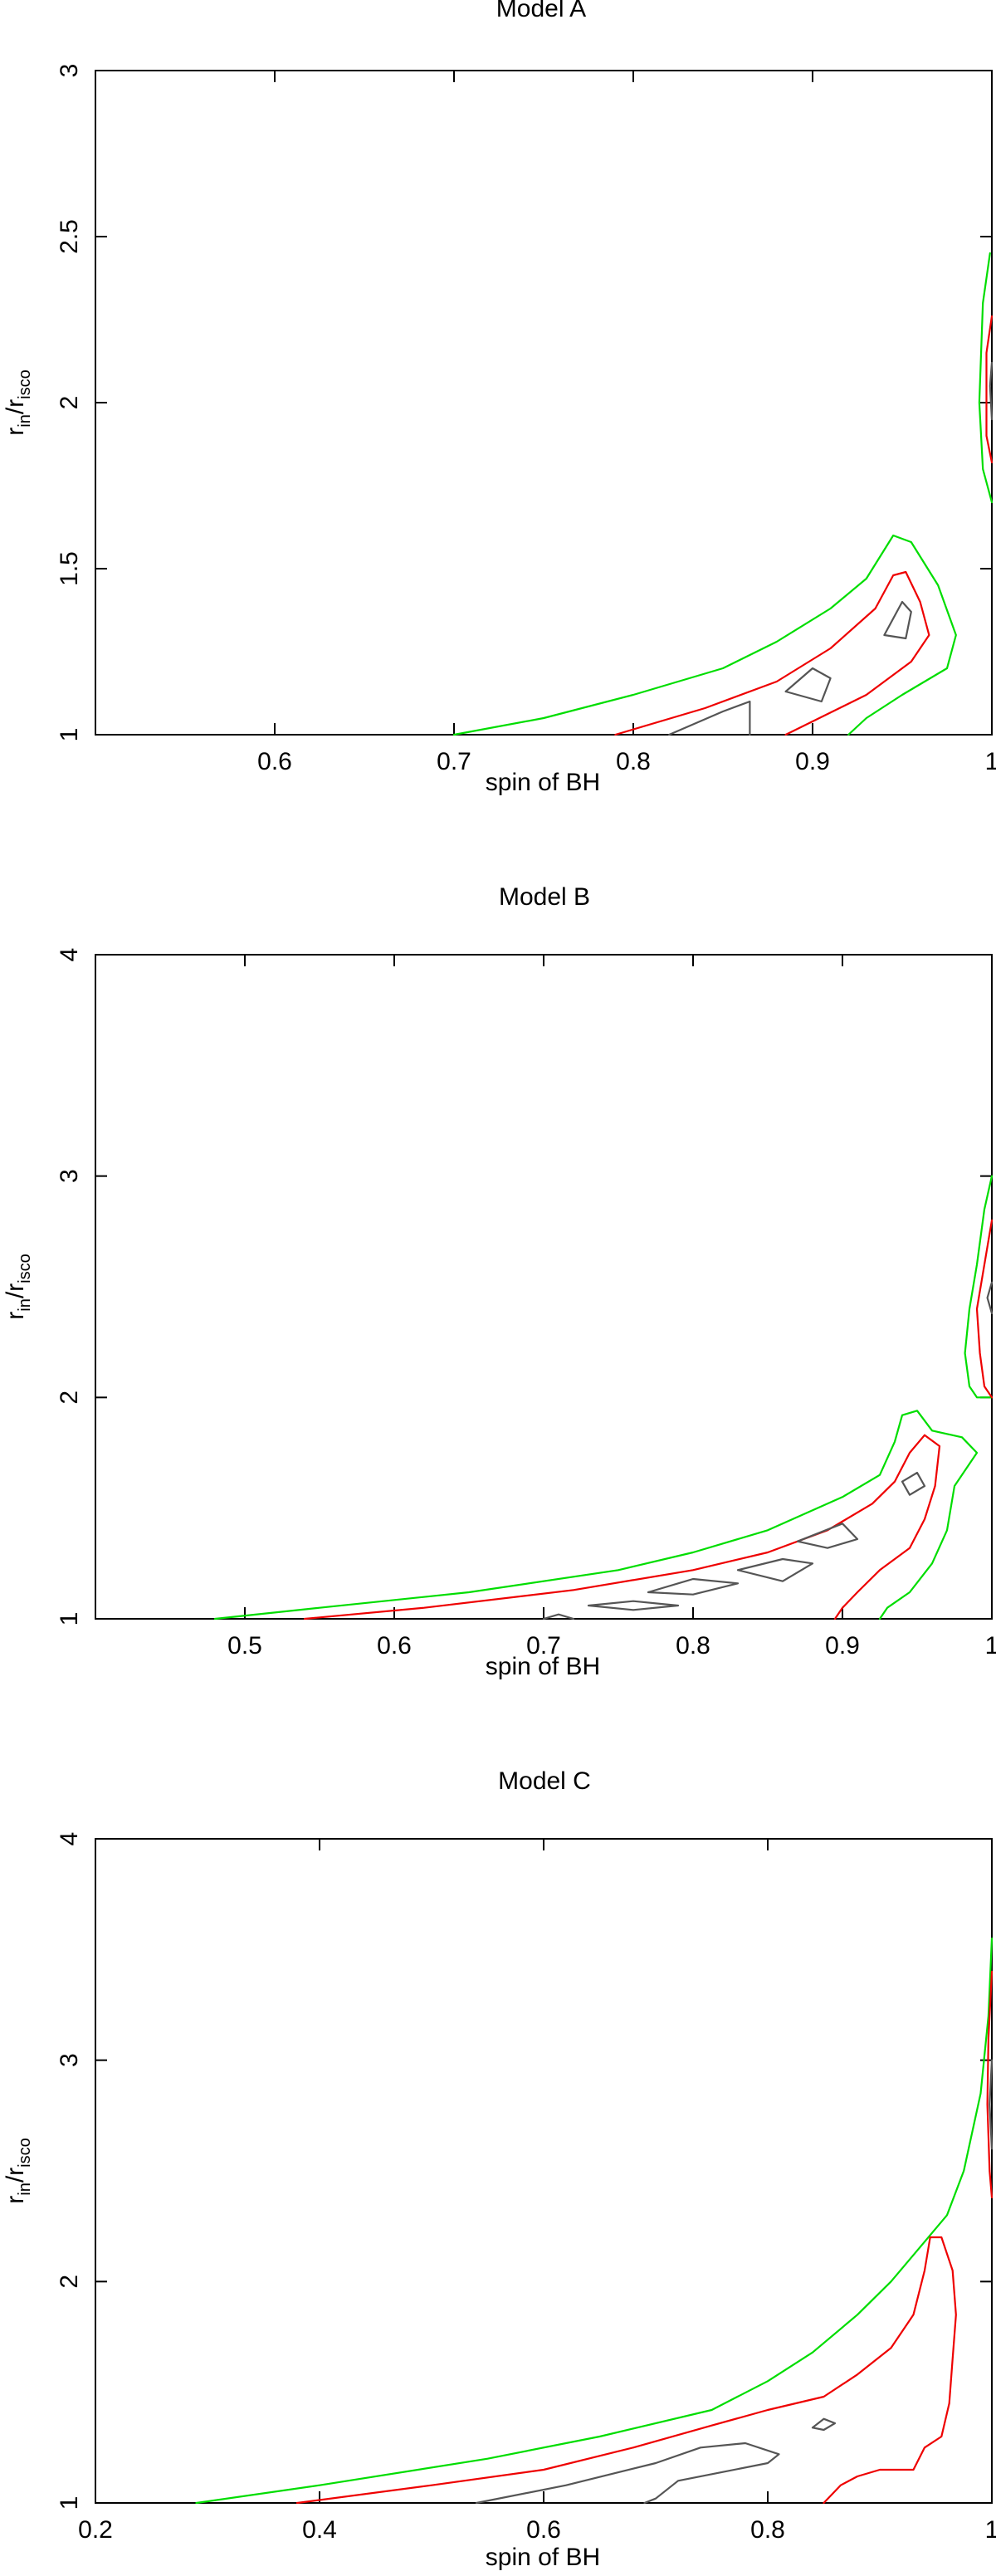 This screenshot has height=2576, width=996. What do you see at coordinates (69, 236) in the screenshot?
I see `y-tick-label: 2.5` at bounding box center [69, 236].